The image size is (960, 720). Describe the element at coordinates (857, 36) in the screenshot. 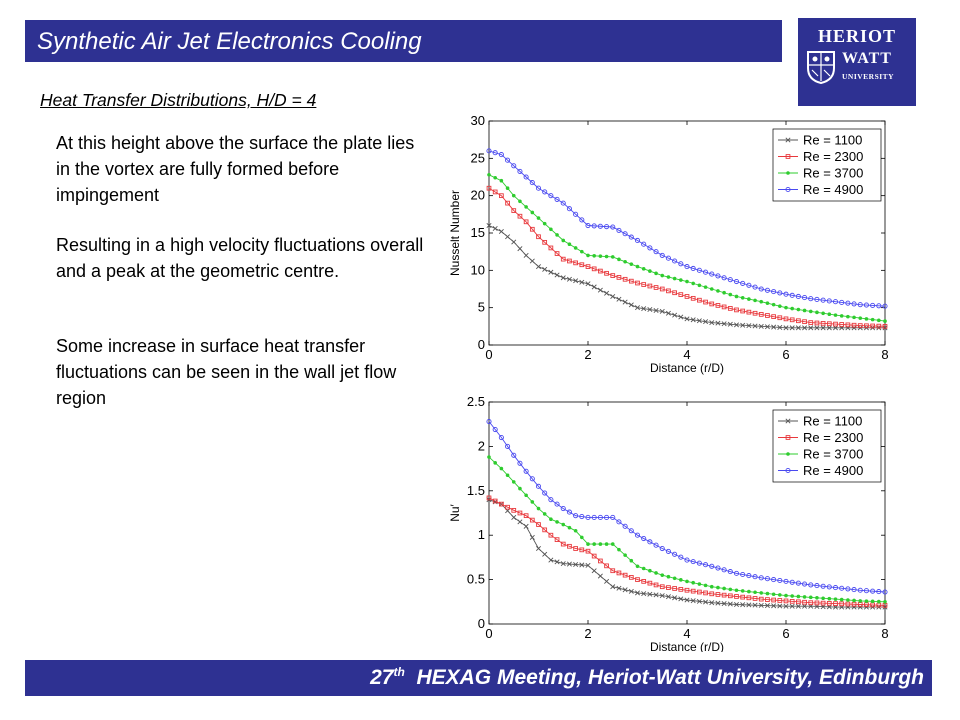

I see `logo-text-line1: HERIOT` at that location.